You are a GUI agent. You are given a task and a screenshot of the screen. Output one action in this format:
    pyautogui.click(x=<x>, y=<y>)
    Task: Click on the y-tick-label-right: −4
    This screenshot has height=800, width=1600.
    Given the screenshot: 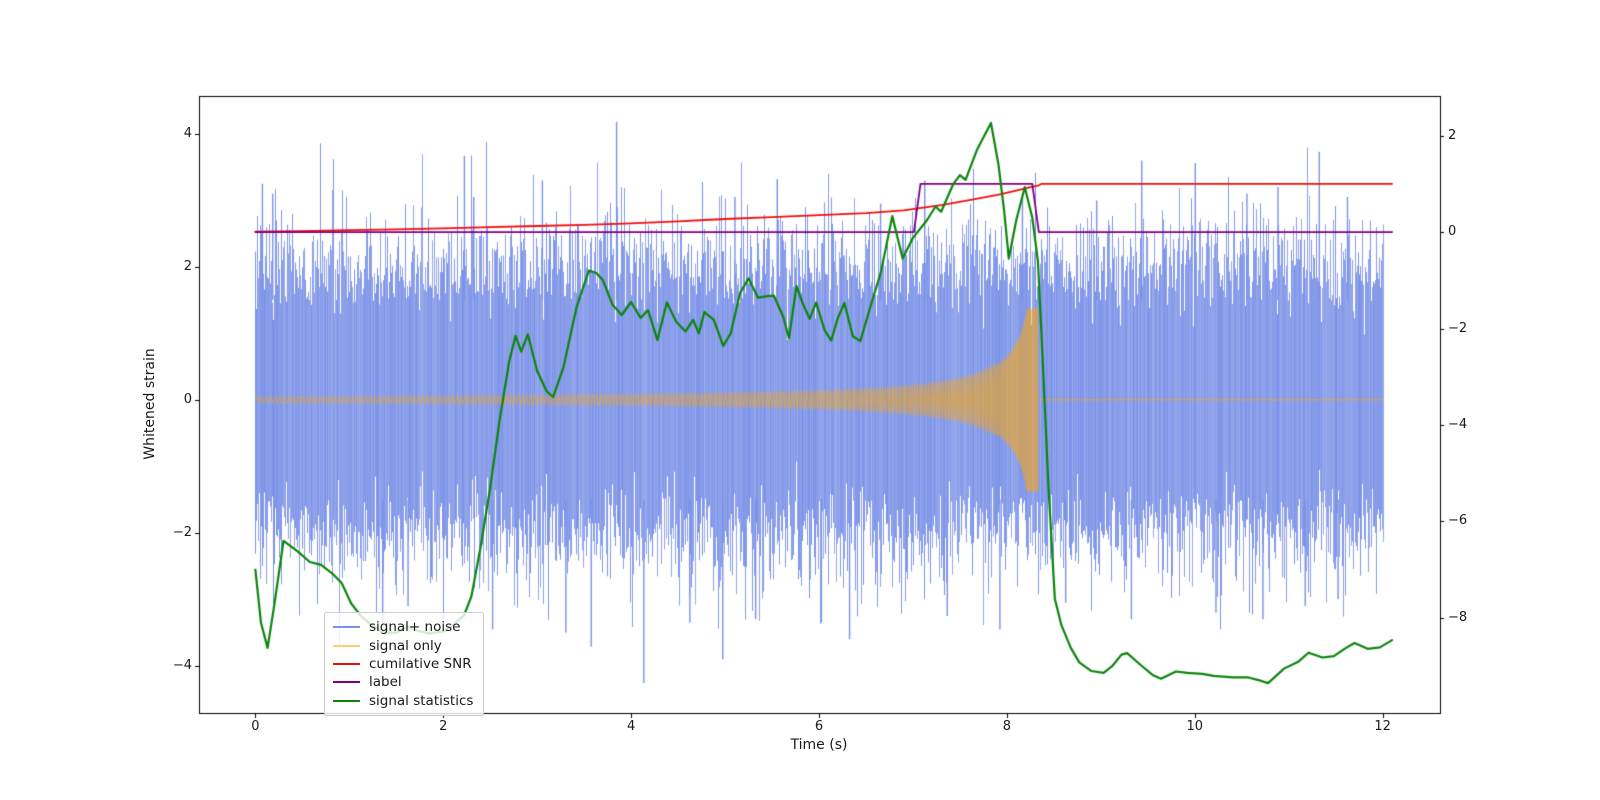 What is the action you would take?
    pyautogui.click(x=1458, y=424)
    